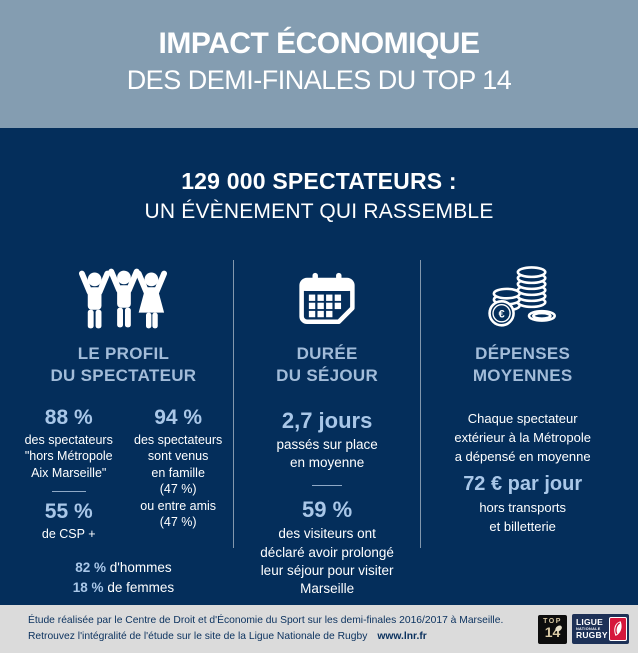  I want to click on lnr-line2: NATIONALE, so click(588, 628).